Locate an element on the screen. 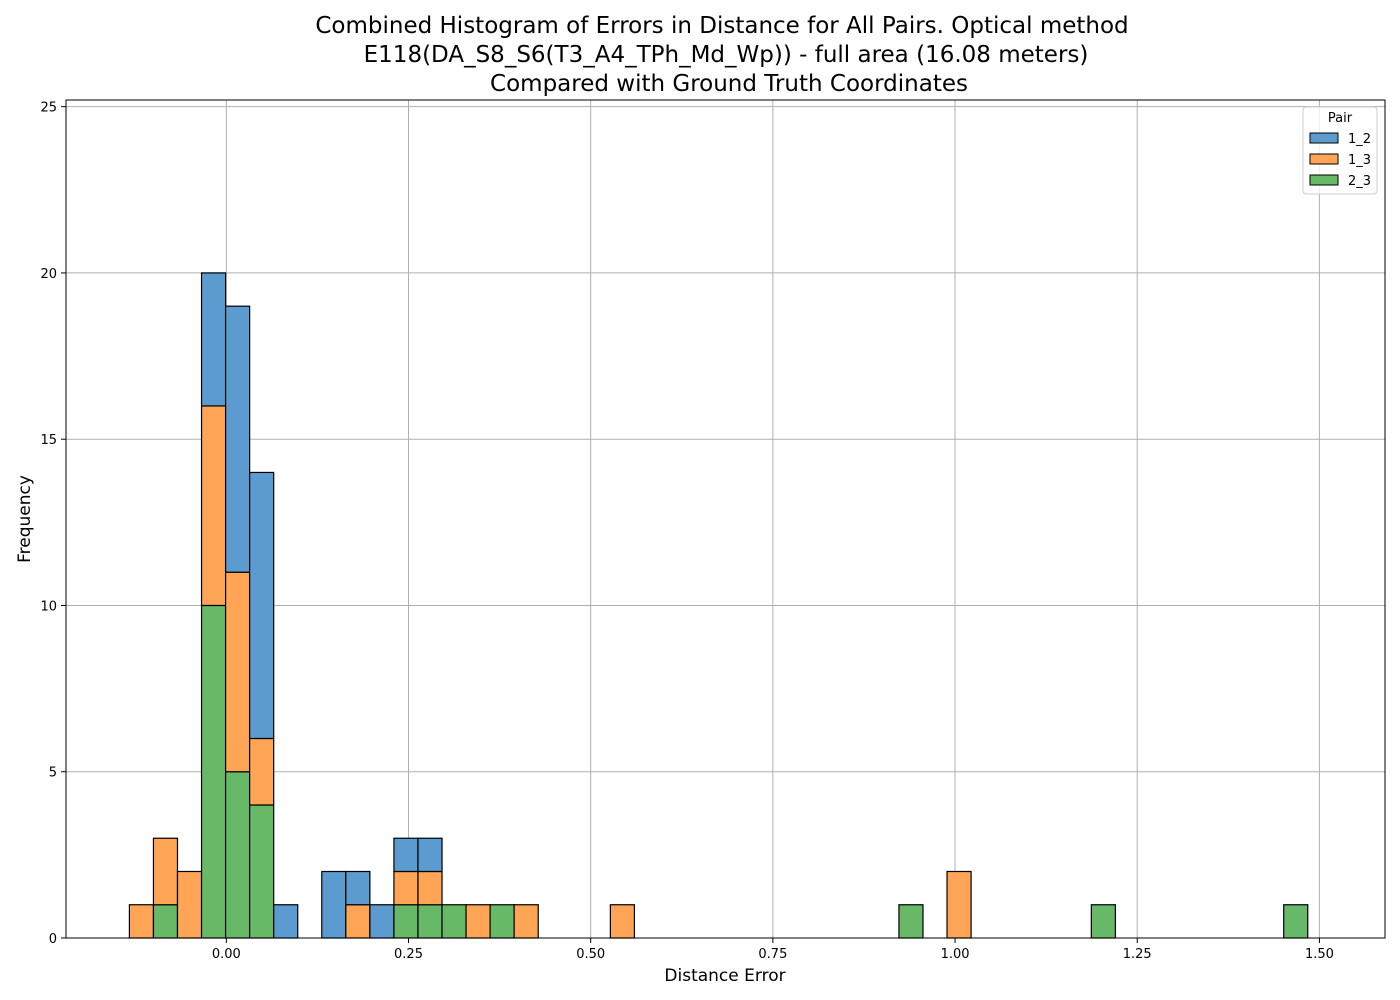  x-tick-label: 0.75 is located at coordinates (772, 954).